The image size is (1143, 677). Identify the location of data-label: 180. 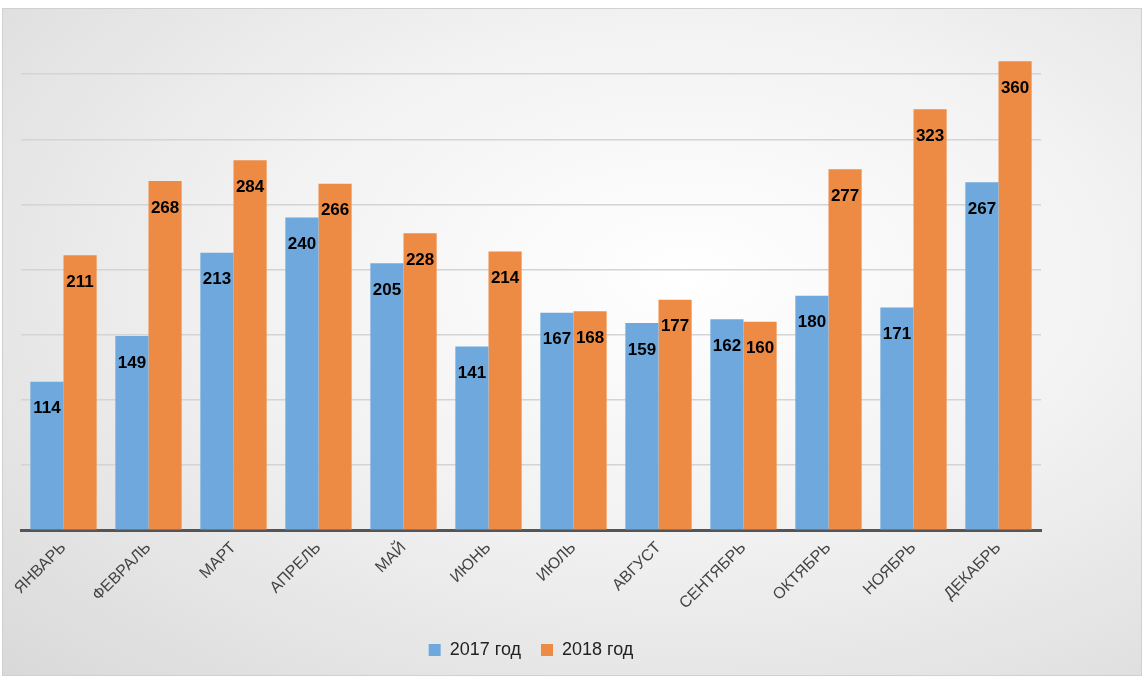
(812, 322).